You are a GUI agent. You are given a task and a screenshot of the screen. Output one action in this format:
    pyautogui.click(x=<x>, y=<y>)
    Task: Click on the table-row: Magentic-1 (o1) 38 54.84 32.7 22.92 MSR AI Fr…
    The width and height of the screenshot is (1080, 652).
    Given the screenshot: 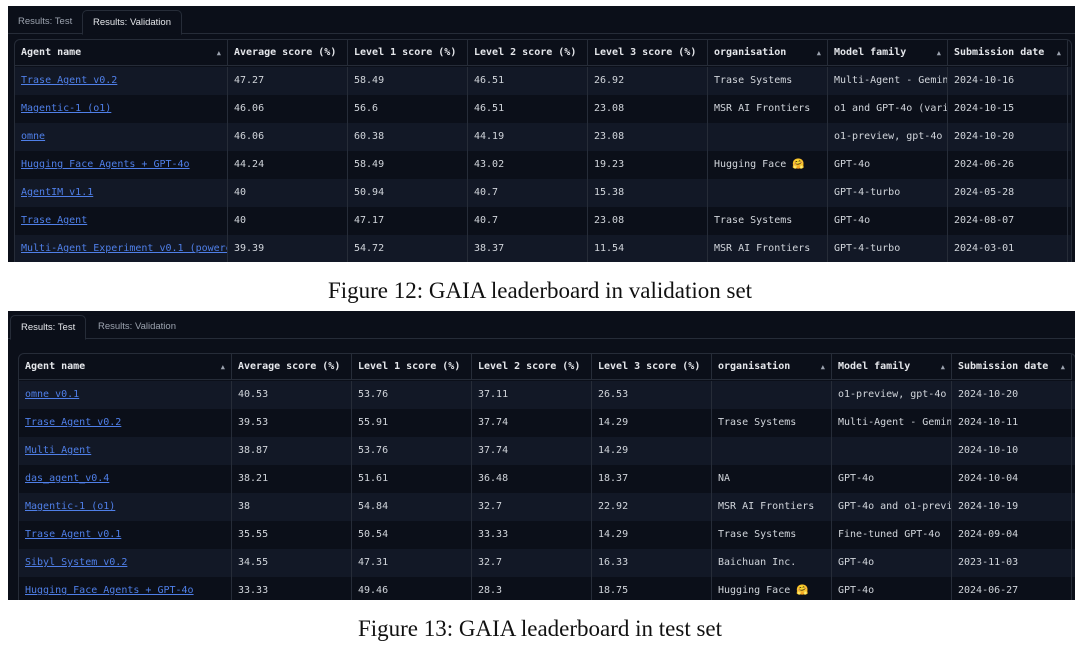 What is the action you would take?
    pyautogui.click(x=547, y=507)
    